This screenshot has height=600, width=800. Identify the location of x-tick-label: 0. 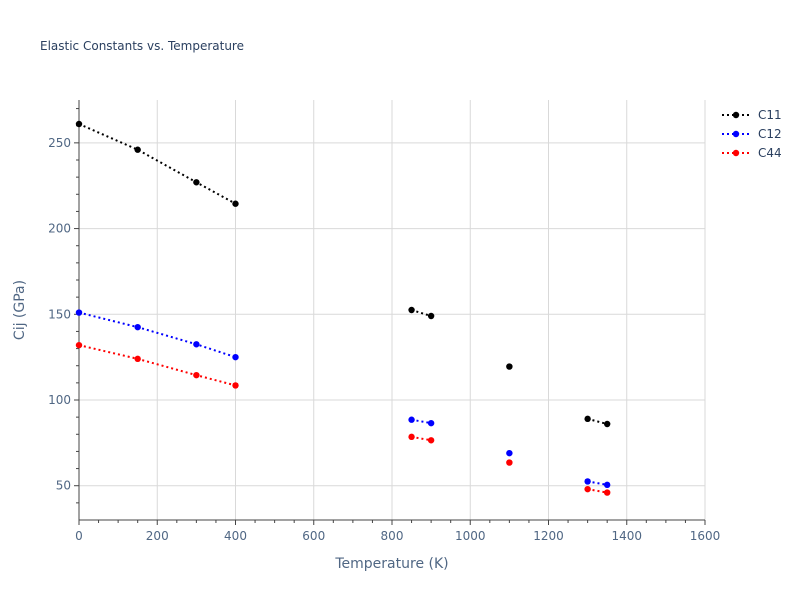
(79, 536).